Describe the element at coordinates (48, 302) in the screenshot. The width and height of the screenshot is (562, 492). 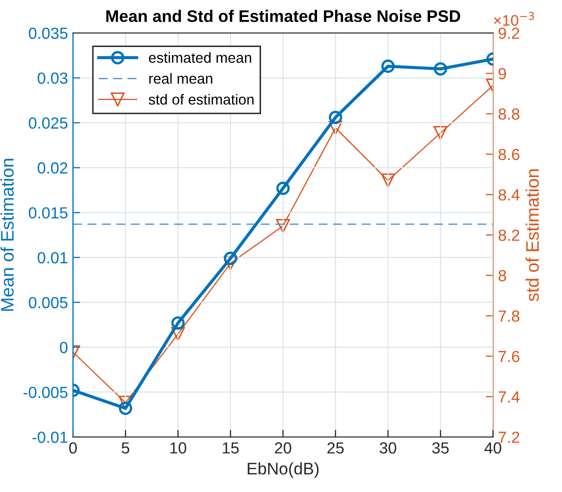
I see `y-tick-label: 0.005` at that location.